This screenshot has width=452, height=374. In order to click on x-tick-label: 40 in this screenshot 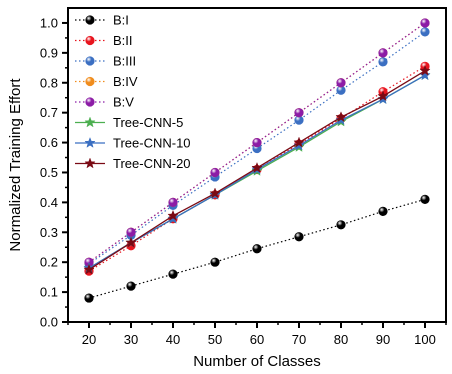, I will do `click(173, 339)`.